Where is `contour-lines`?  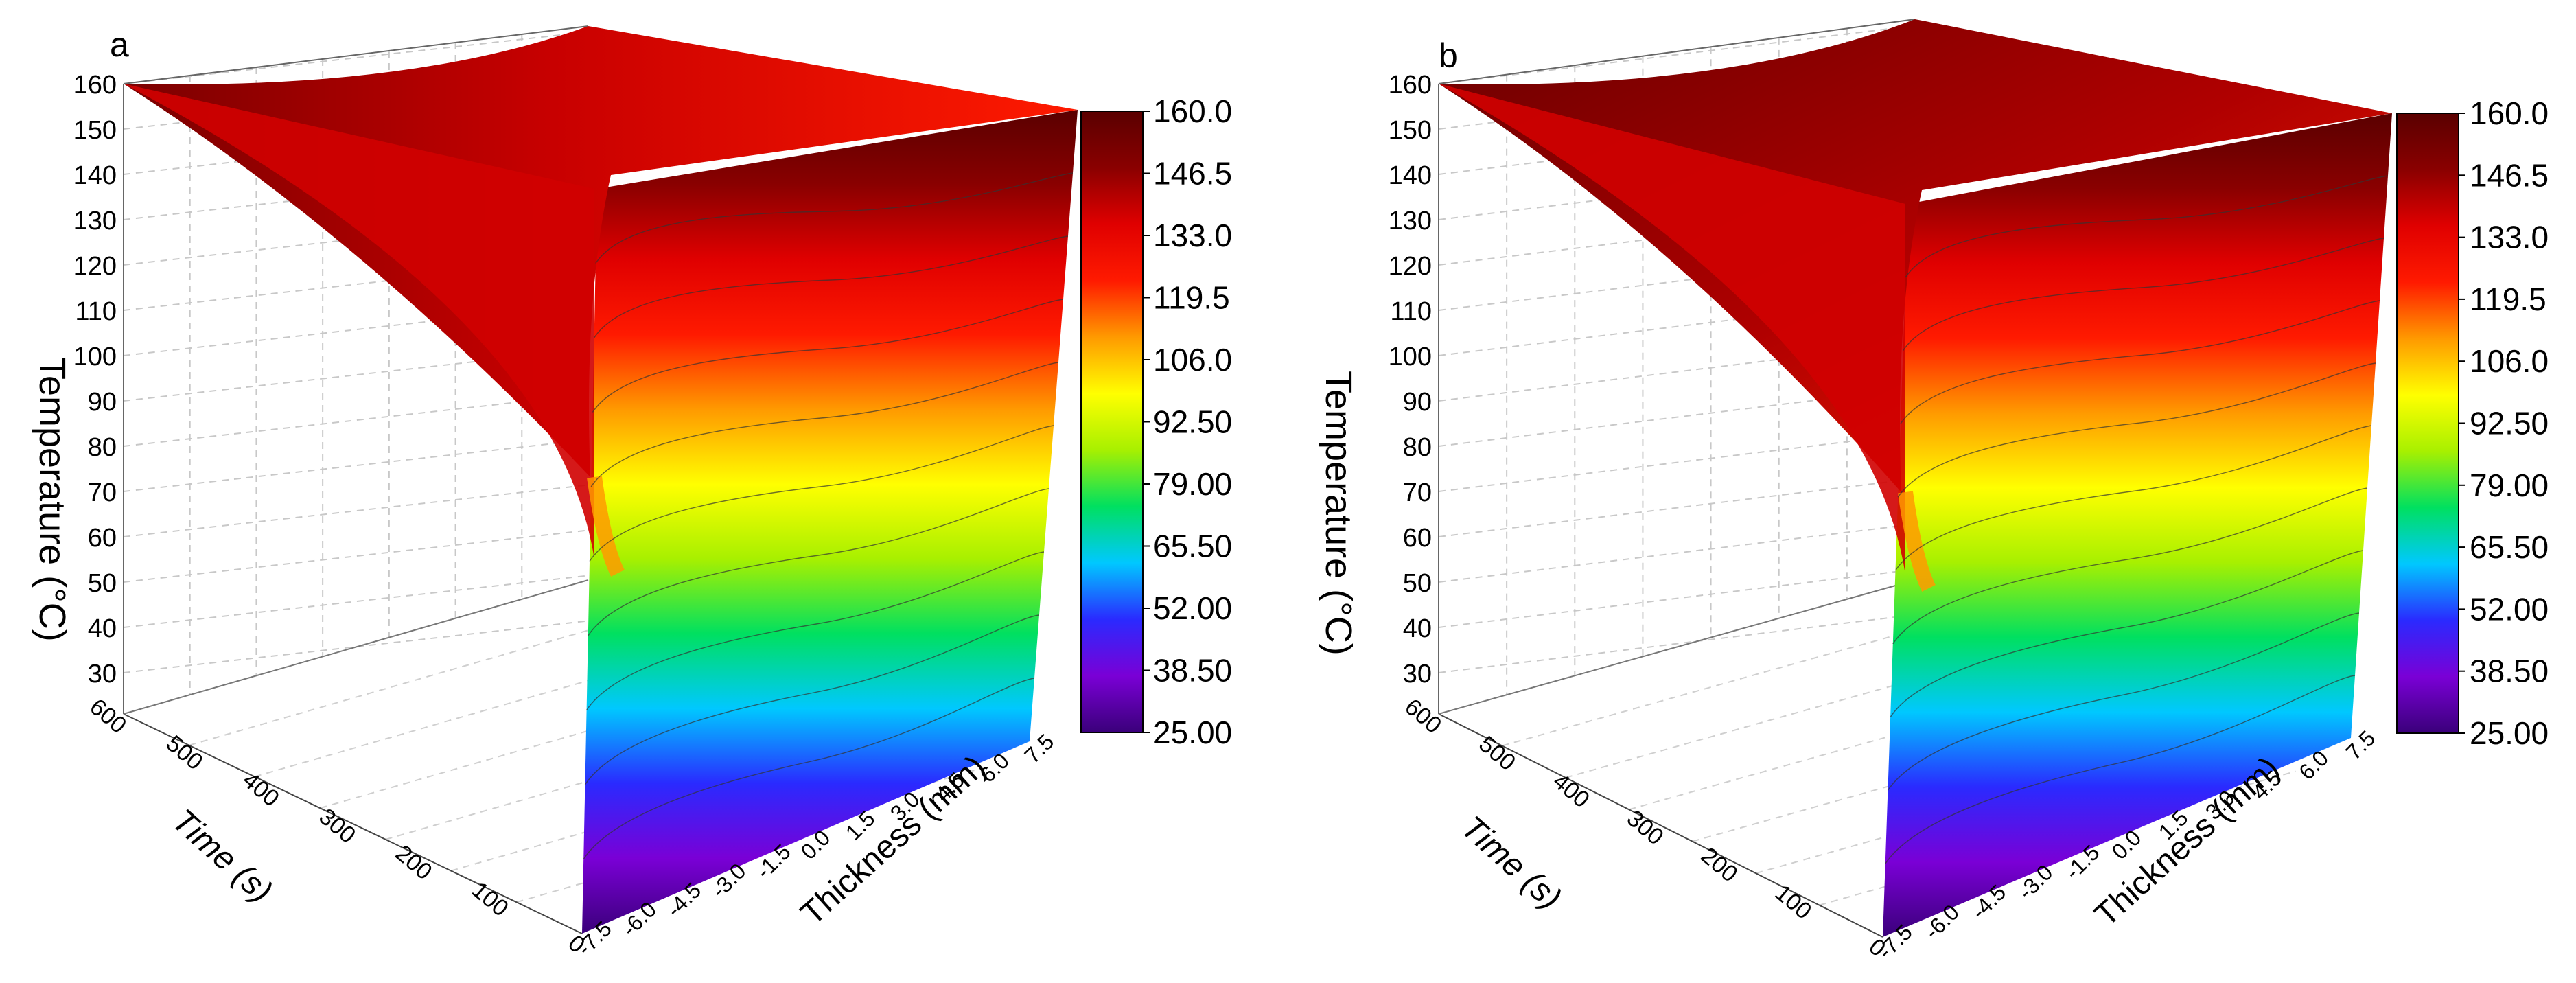
contour-lines is located at coordinates (828, 515).